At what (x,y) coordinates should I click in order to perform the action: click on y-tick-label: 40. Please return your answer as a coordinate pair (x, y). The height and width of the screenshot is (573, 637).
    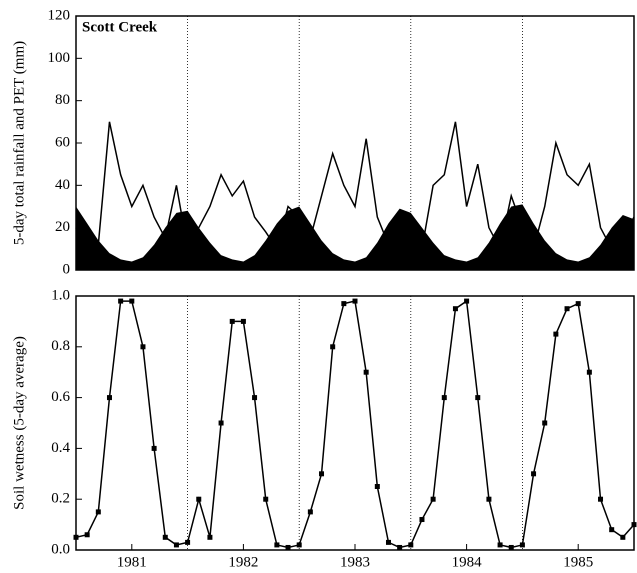
    Looking at the image, I should click on (62, 185).